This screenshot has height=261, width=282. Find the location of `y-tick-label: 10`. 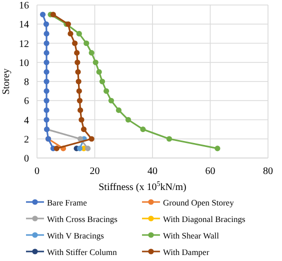

y-tick-label: 10 is located at coordinates (24, 63).